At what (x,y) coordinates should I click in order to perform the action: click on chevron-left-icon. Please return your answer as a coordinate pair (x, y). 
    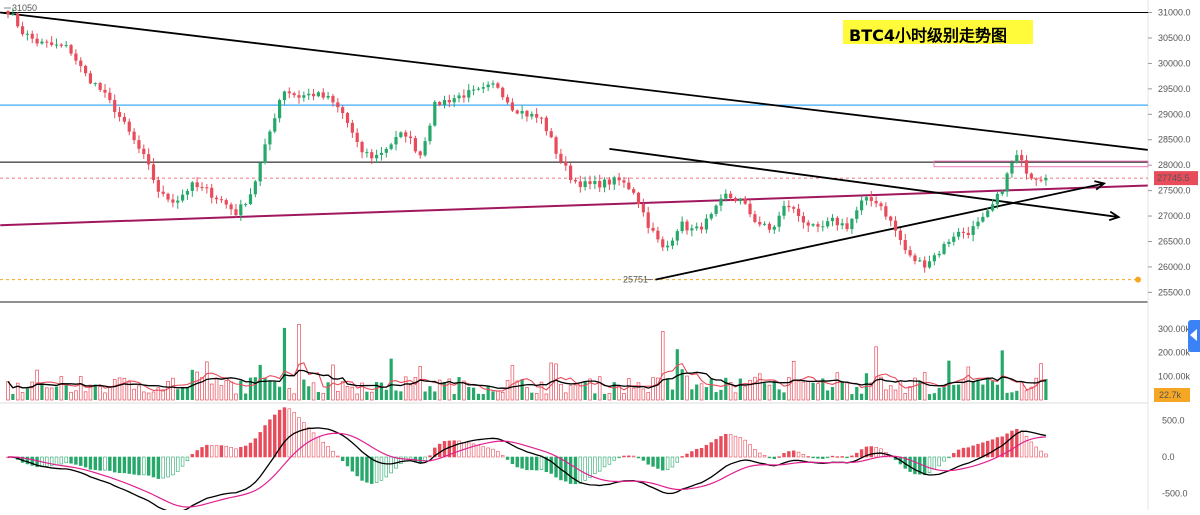
    Looking at the image, I should click on (1193, 335).